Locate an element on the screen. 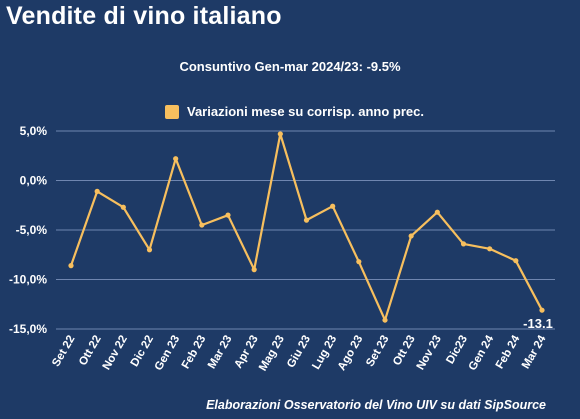 The height and width of the screenshot is (419, 580). x-tick-label: Apr 23 is located at coordinates (246, 352).